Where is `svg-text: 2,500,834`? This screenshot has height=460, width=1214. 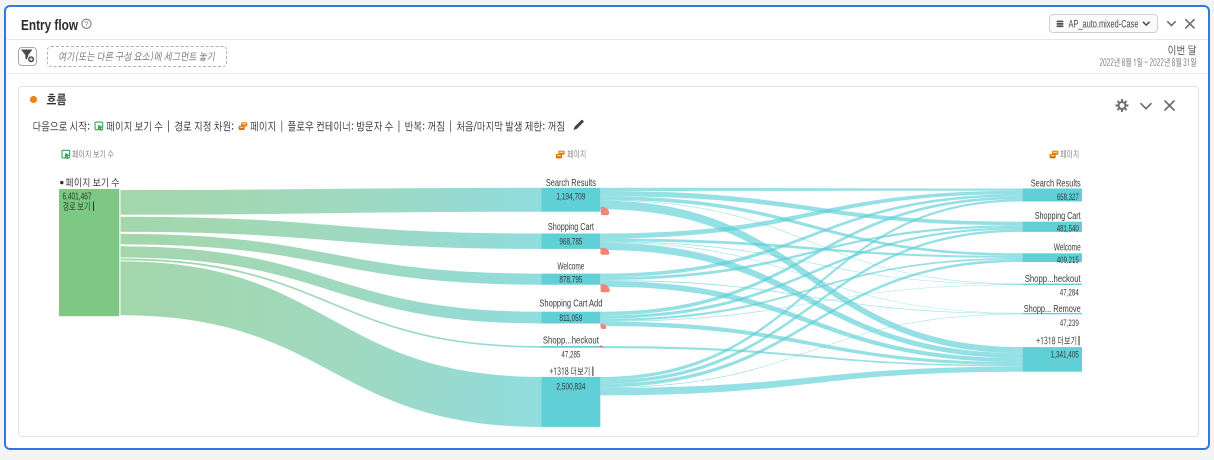 svg-text: 2,500,834 is located at coordinates (570, 386).